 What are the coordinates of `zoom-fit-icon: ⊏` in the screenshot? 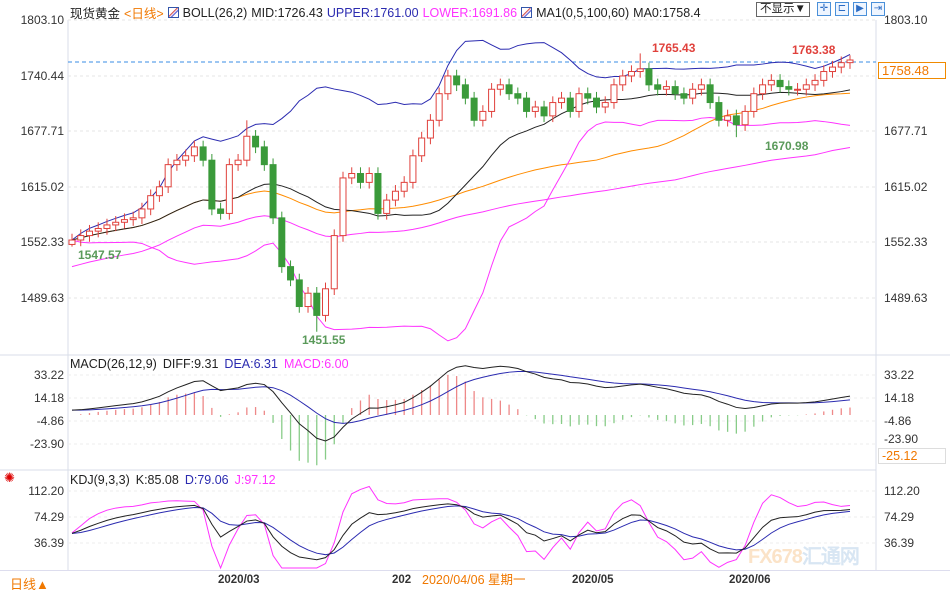 It's located at (842, 9).